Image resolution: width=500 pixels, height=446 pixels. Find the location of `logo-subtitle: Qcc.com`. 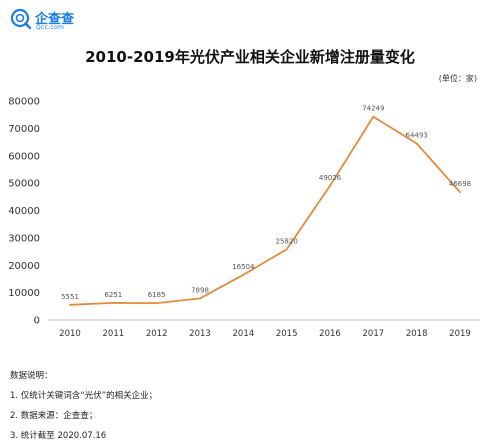

logo-subtitle: Qcc.com is located at coordinates (50, 27).